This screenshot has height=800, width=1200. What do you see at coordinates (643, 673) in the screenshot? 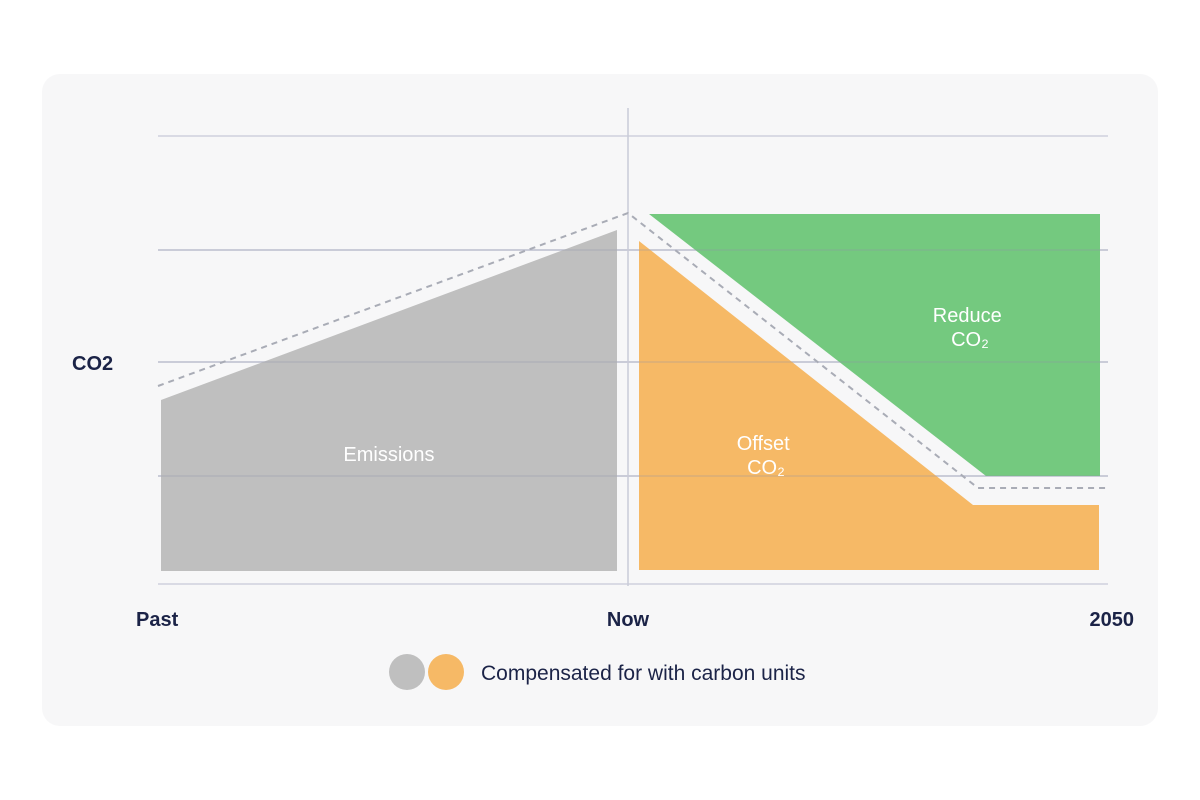
I see `legend-text: Compensated for with carbon units` at bounding box center [643, 673].